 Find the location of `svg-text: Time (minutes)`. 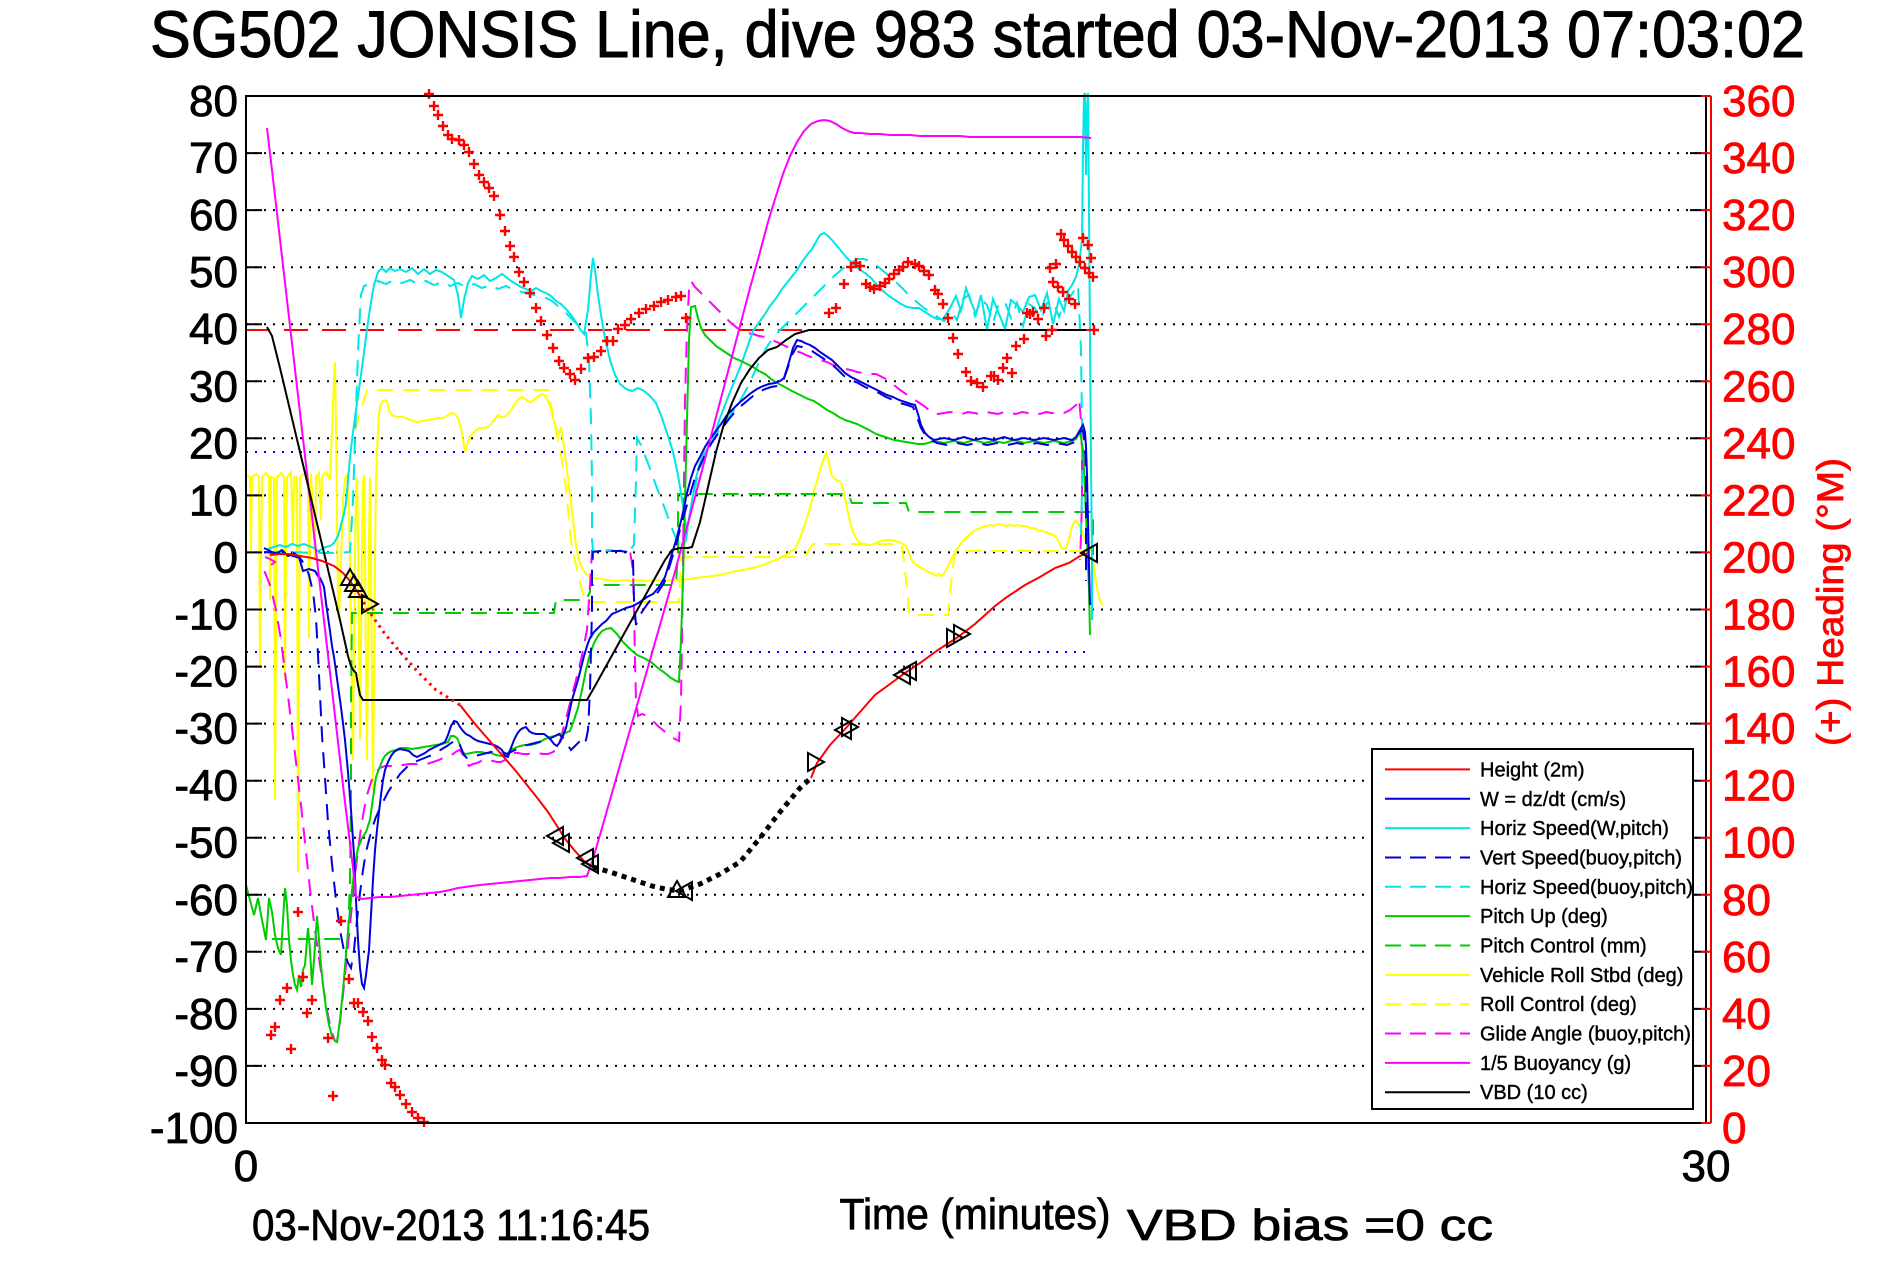

svg-text: Time (minutes) is located at coordinates (975, 1214).